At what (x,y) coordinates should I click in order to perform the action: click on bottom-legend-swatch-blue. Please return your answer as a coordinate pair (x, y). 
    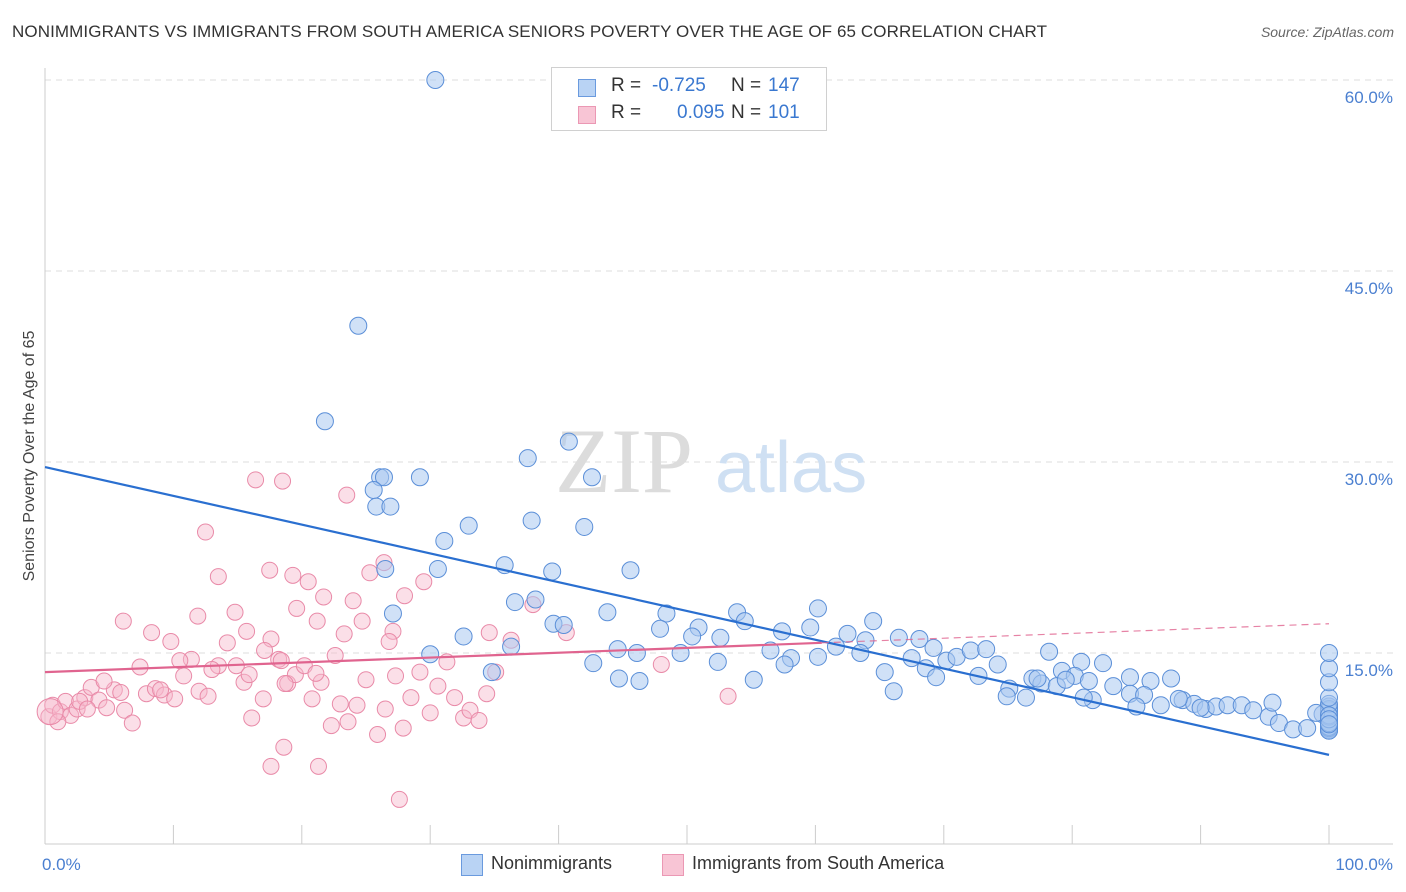
    Looking at the image, I should click on (472, 865).